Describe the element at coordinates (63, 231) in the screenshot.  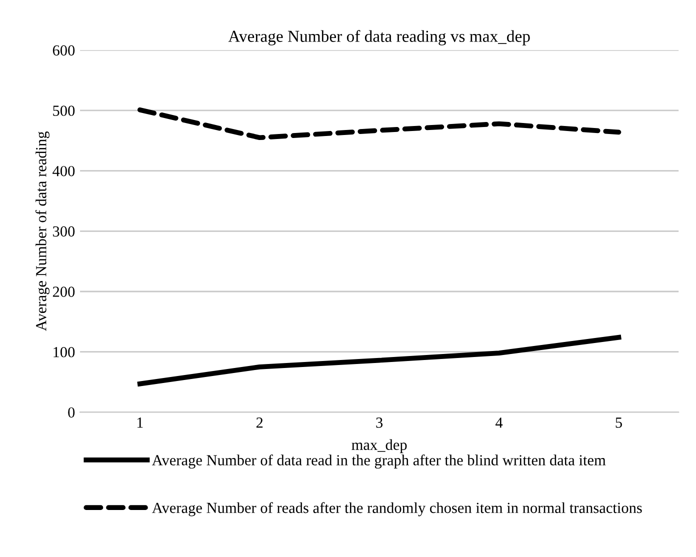
I see `y-tick-label: 300` at that location.